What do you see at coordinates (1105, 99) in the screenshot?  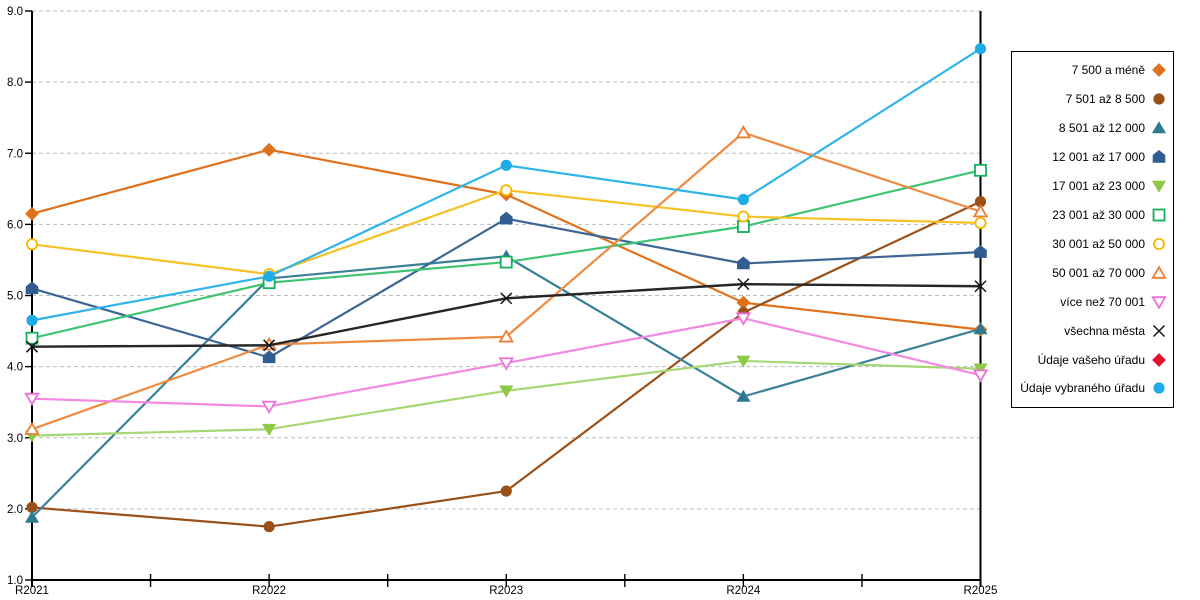 I see `legend-item-label: 7 501 až 8 500` at bounding box center [1105, 99].